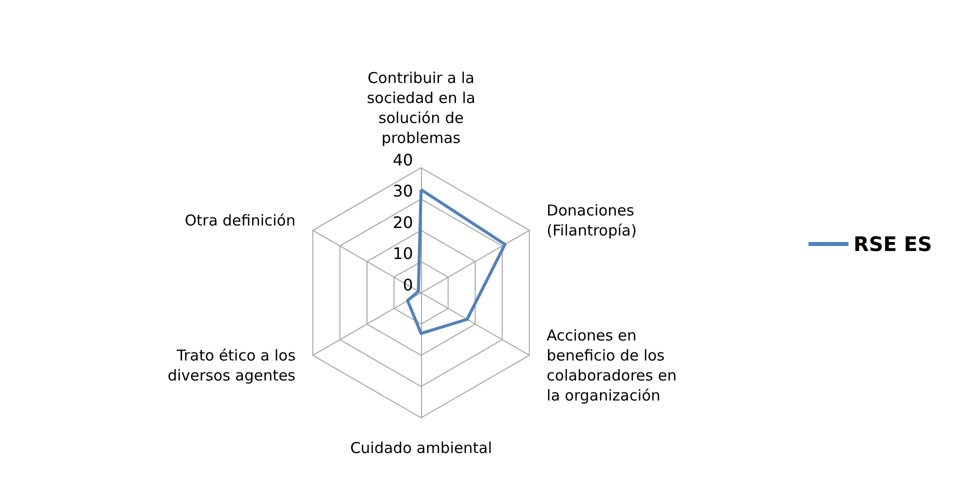 This screenshot has width=957, height=488. I want to click on y-tick-label: 0, so click(408, 284).